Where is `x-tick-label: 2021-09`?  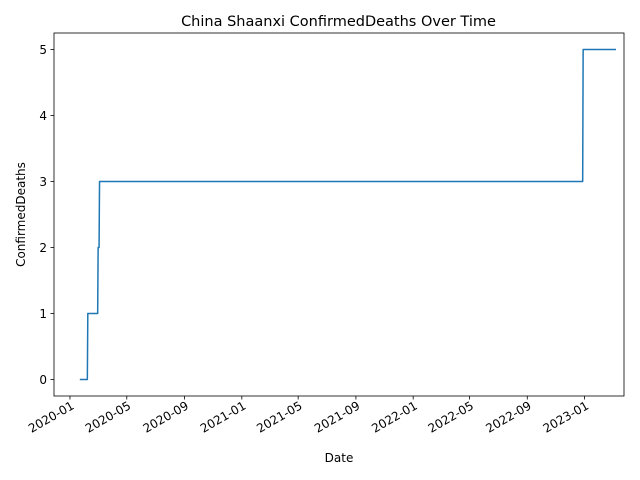 x-tick-label: 2021-09 is located at coordinates (337, 416).